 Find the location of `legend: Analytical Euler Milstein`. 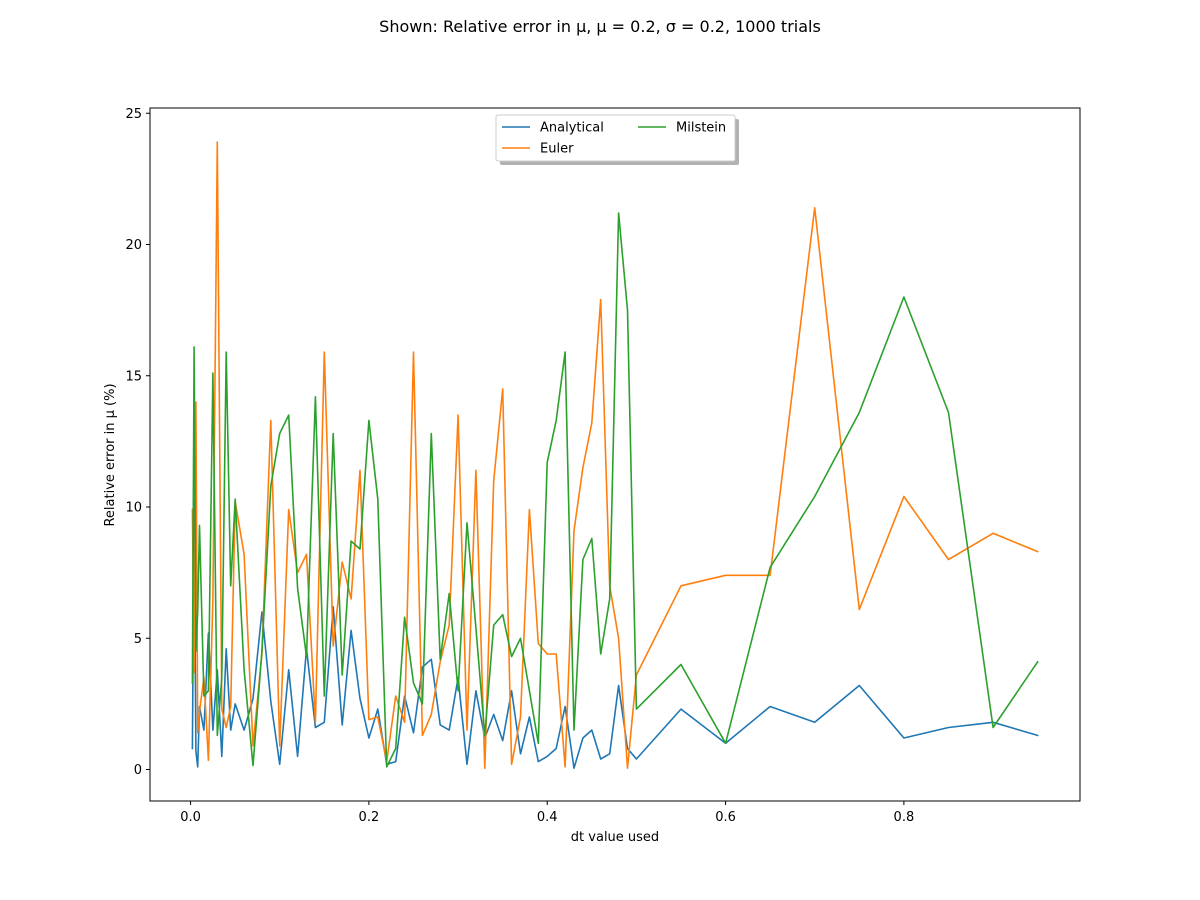

legend: Analytical Euler Milstein is located at coordinates (617, 139).